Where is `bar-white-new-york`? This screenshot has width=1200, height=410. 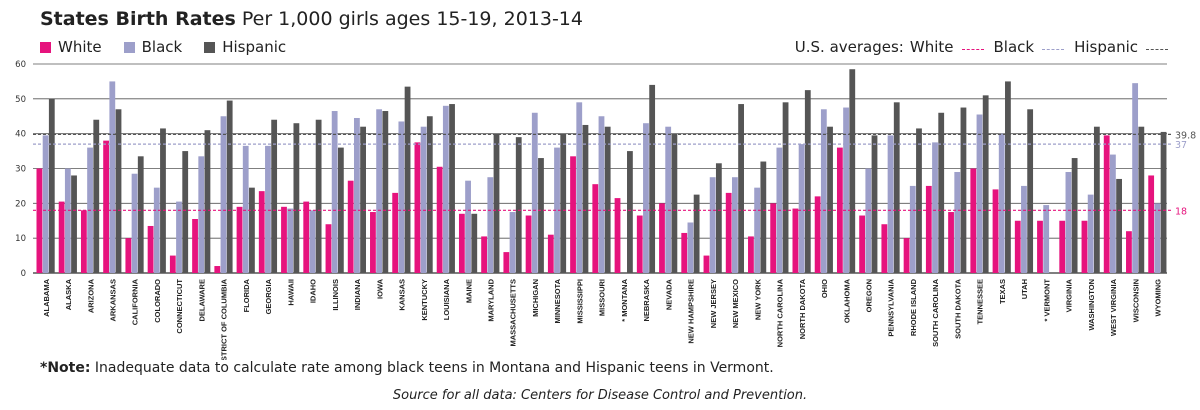
bar-white-new-york is located at coordinates (751, 254).